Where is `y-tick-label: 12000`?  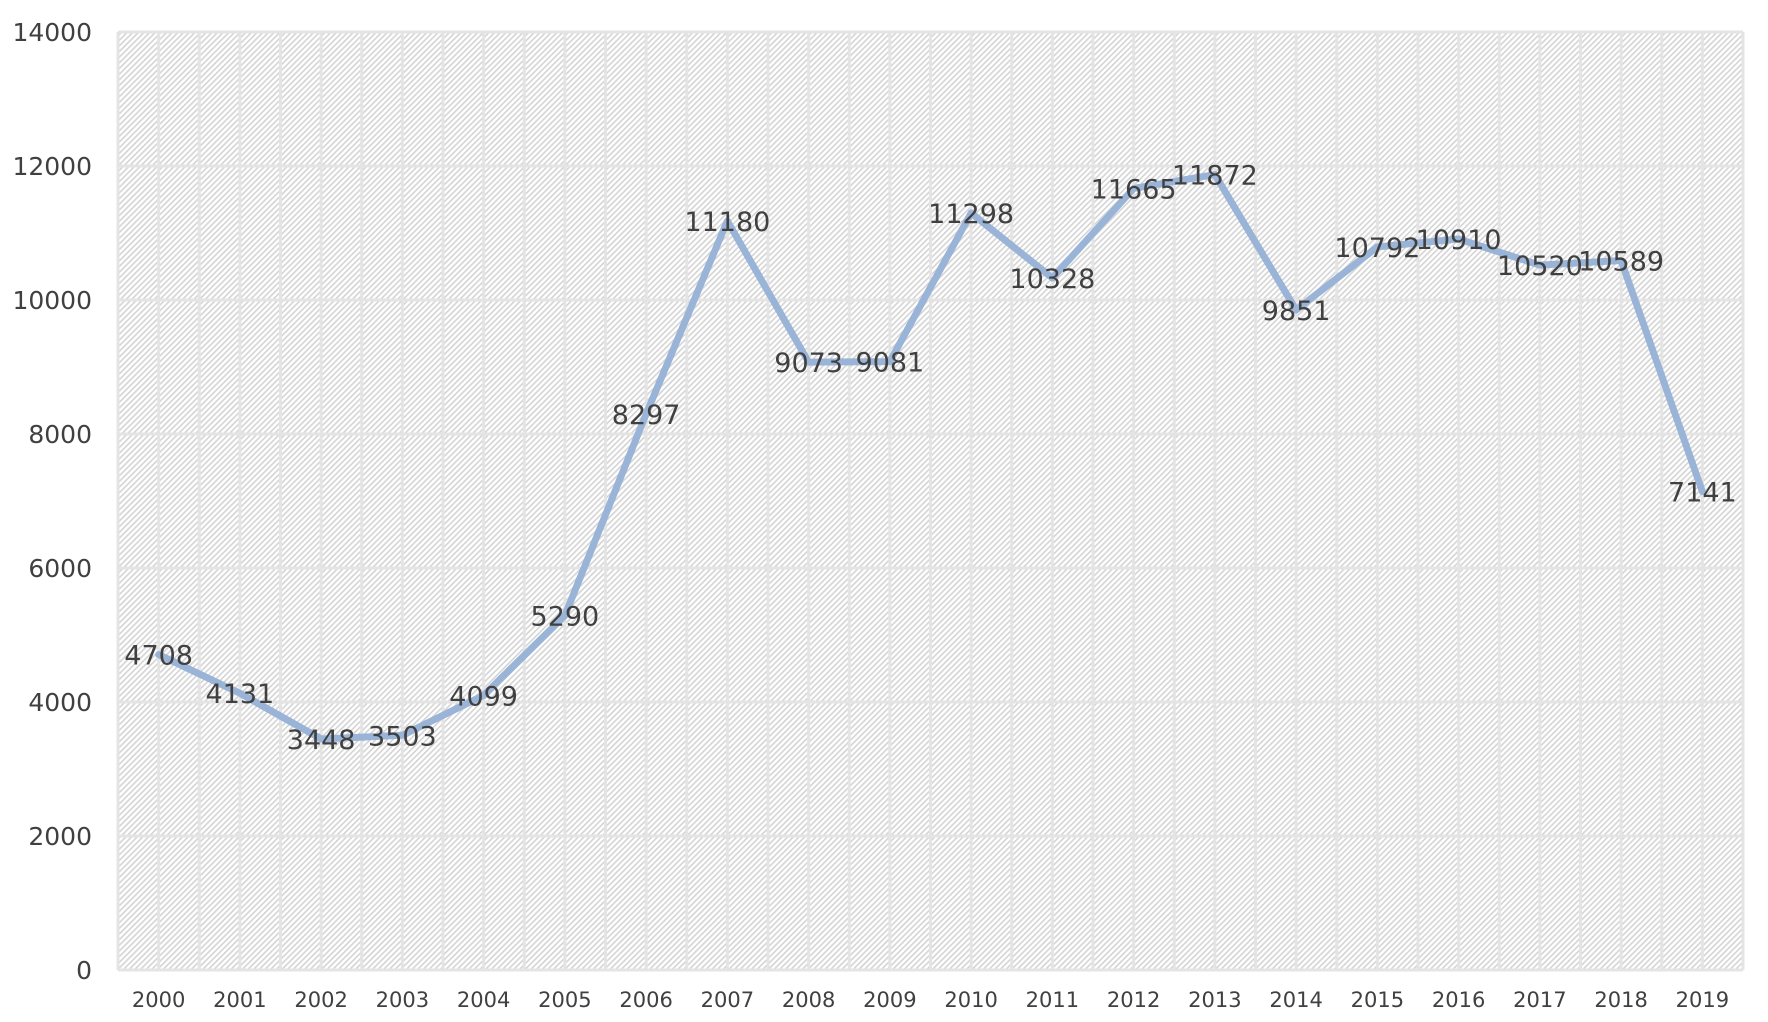 y-tick-label: 12000 is located at coordinates (52, 166).